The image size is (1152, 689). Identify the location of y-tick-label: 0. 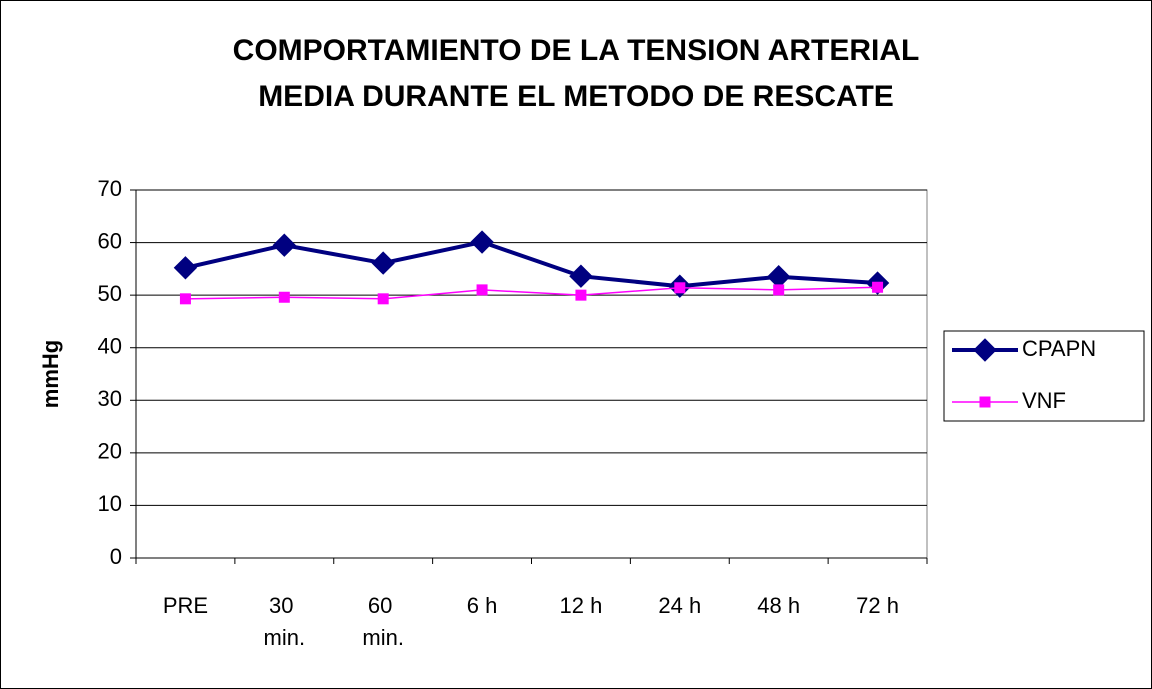
(116, 556).